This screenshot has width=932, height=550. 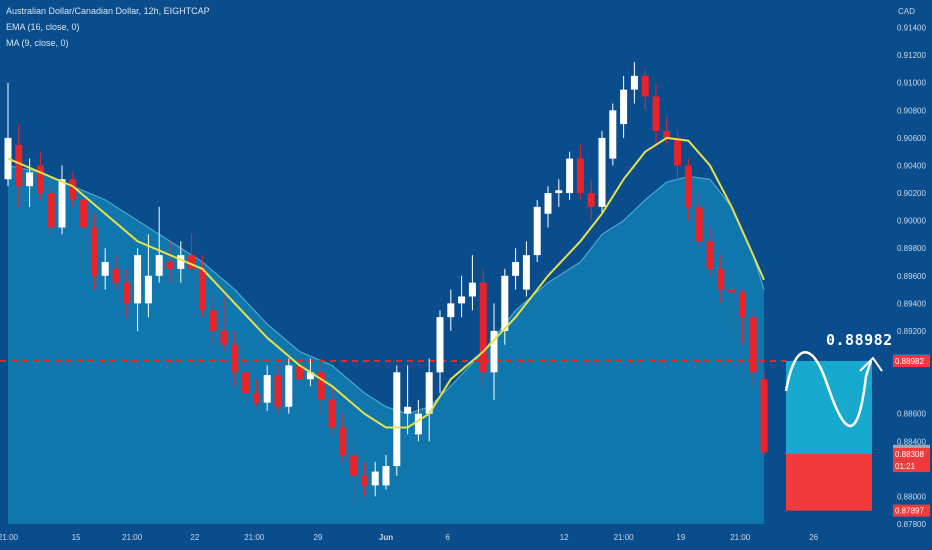 I want to click on projection-arrow-icon, so click(x=871, y=364).